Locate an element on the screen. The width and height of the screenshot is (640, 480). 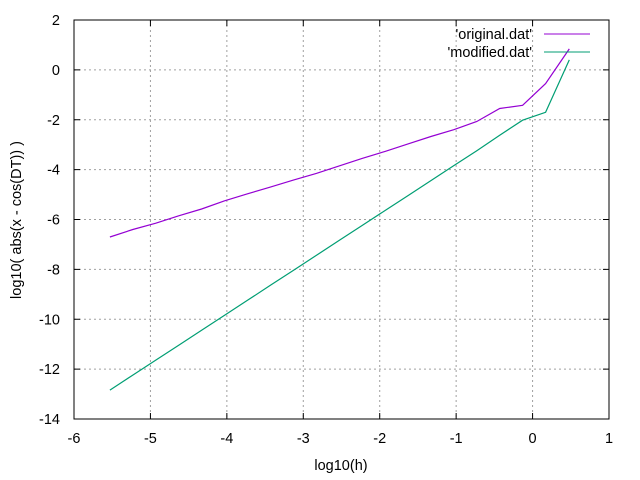
x-tick-label: 1 is located at coordinates (609, 439).